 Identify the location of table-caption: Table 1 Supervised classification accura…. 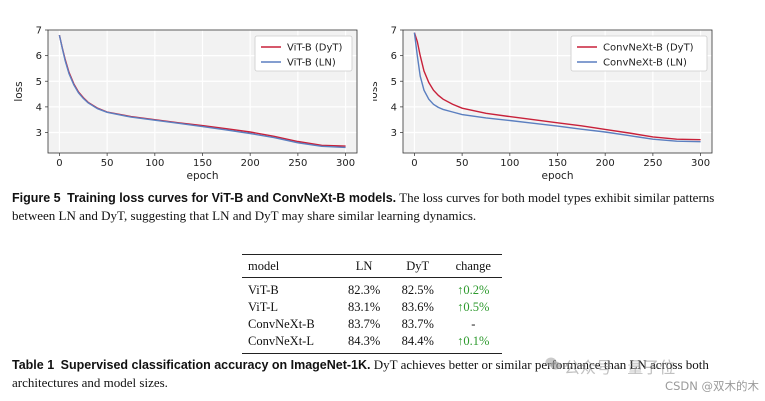
(383, 374).